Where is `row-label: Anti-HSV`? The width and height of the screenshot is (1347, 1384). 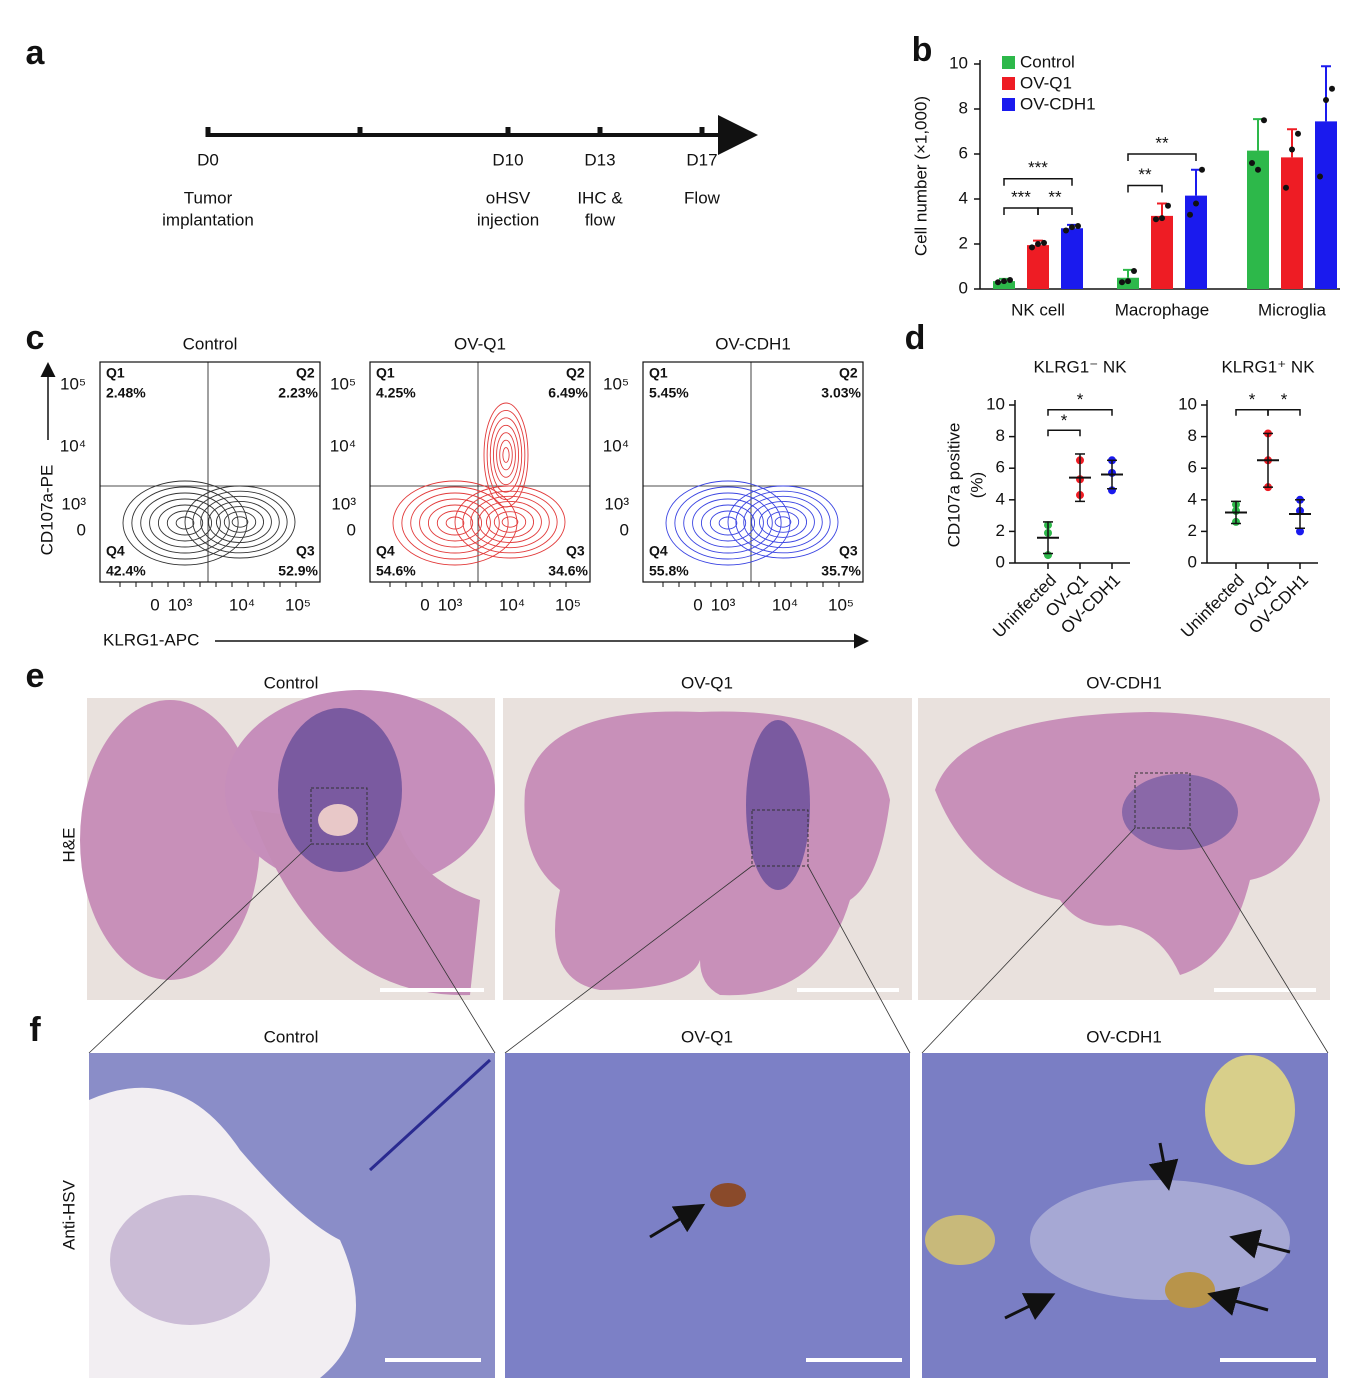
row-label: Anti-HSV is located at coordinates (68, 1214).